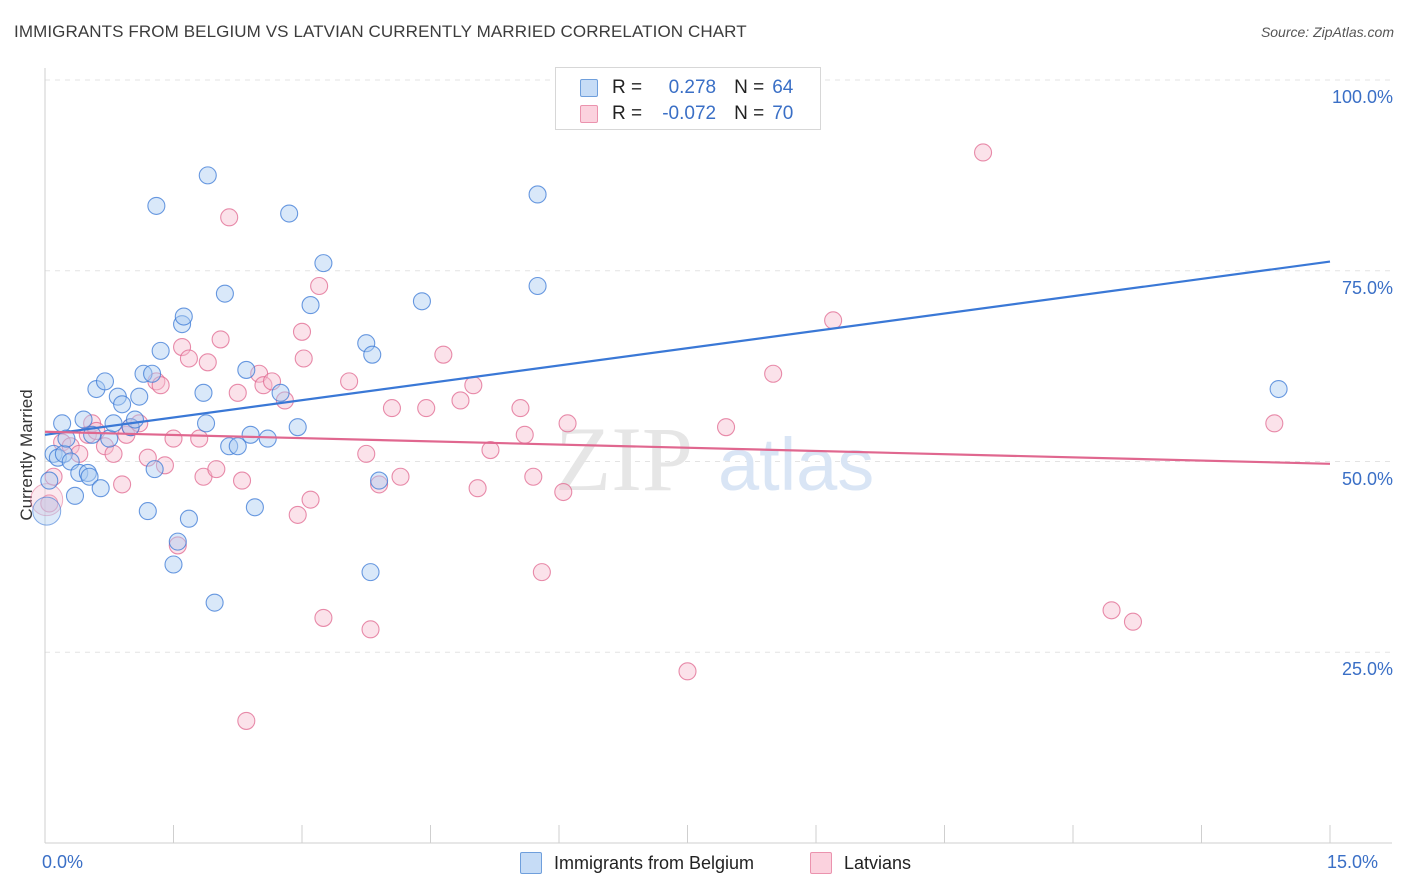 Image resolution: width=1406 pixels, height=892 pixels. What do you see at coordinates (654, 862) in the screenshot?
I see `legend-label-belgium: Immigrants from Belgium` at bounding box center [654, 862].